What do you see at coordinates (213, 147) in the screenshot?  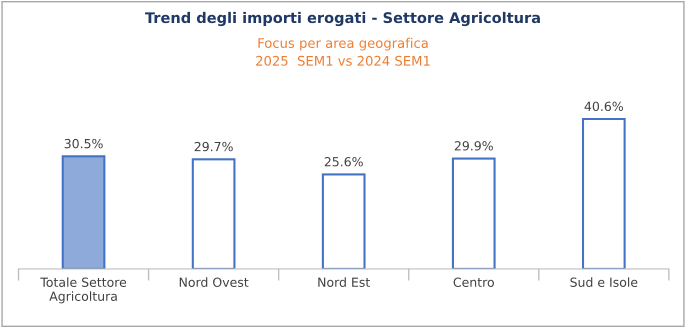 I see `data-label: 29.7%` at bounding box center [213, 147].